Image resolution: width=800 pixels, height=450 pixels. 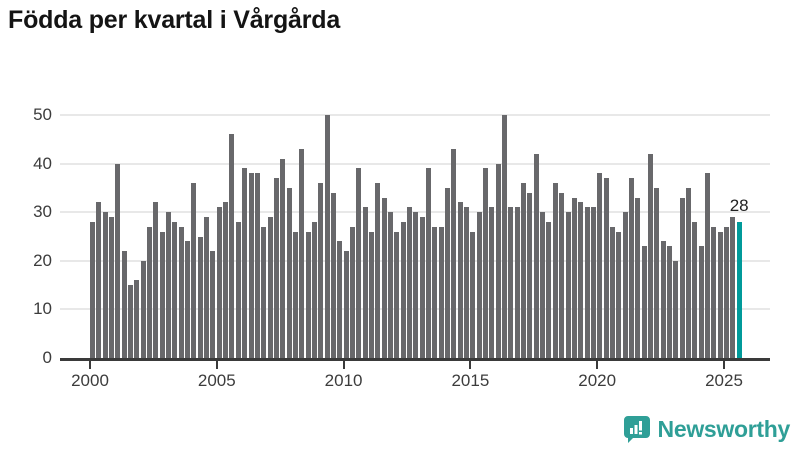 What do you see at coordinates (714, 292) in the screenshot?
I see `bar-2024-q3` at bounding box center [714, 292].